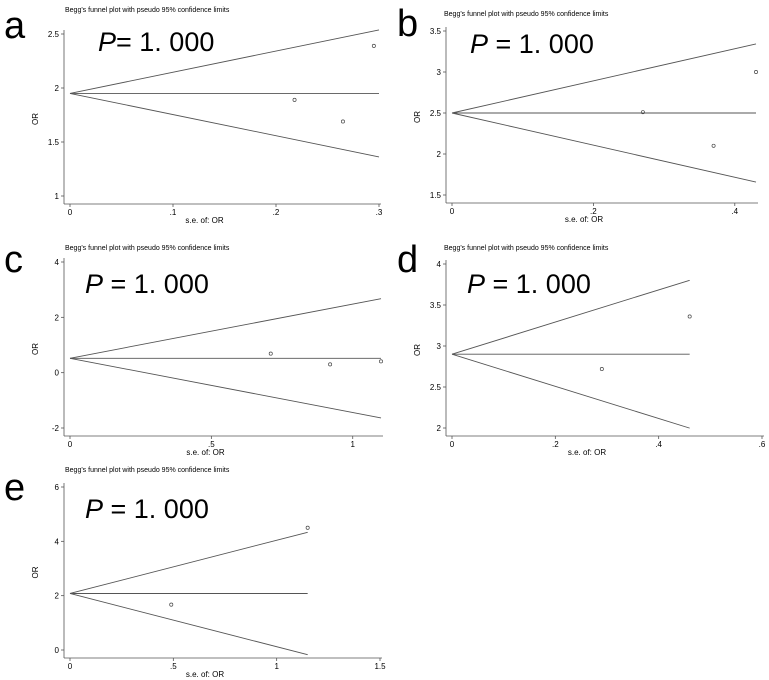 This screenshot has height=680, width=769. What do you see at coordinates (380, 666) in the screenshot?
I see `x-tick-label: 1.5` at bounding box center [380, 666].